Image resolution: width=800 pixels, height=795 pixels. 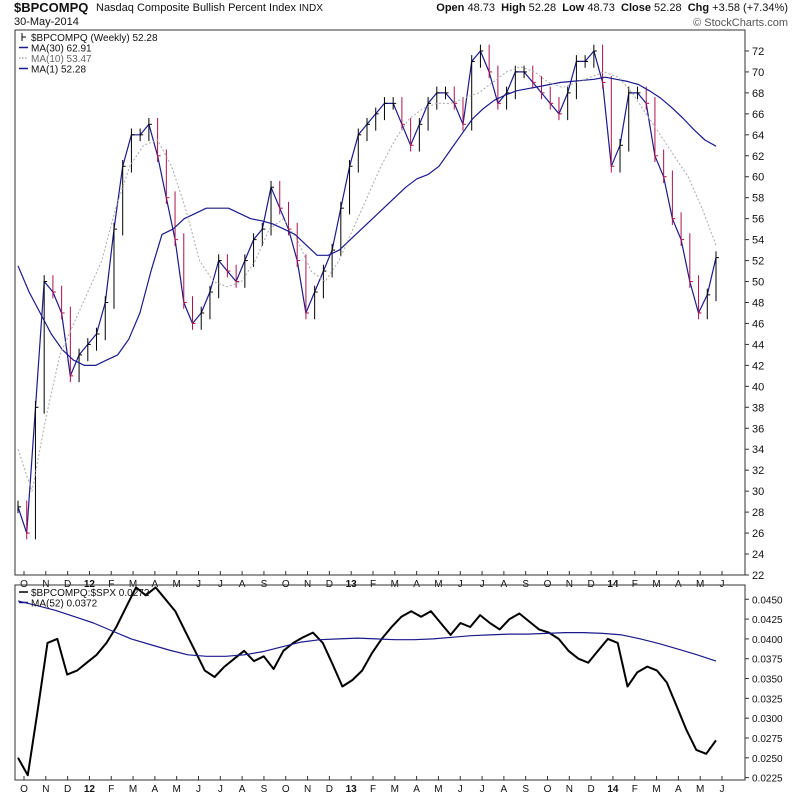 What do you see at coordinates (758, 324) in the screenshot?
I see `y-tick-label: 46` at bounding box center [758, 324].